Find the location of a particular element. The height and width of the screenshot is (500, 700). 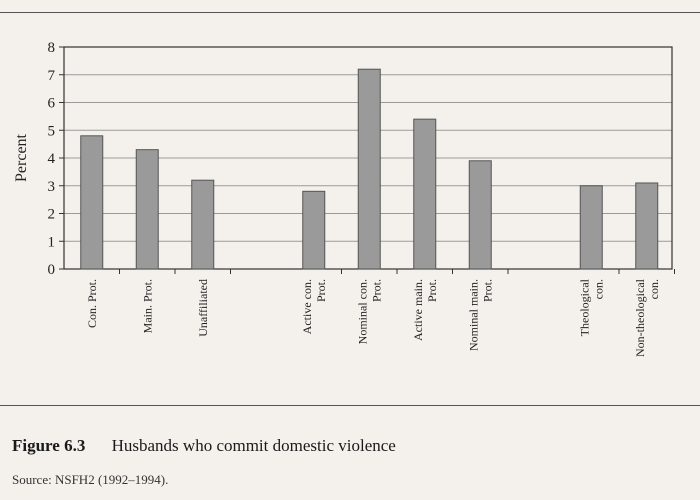

x-tick-label: Unaffiliated is located at coordinates (203, 308).